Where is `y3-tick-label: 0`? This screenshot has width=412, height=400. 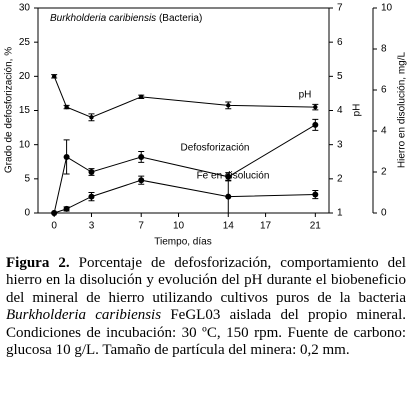 y3-tick-label: 0 is located at coordinates (384, 213).